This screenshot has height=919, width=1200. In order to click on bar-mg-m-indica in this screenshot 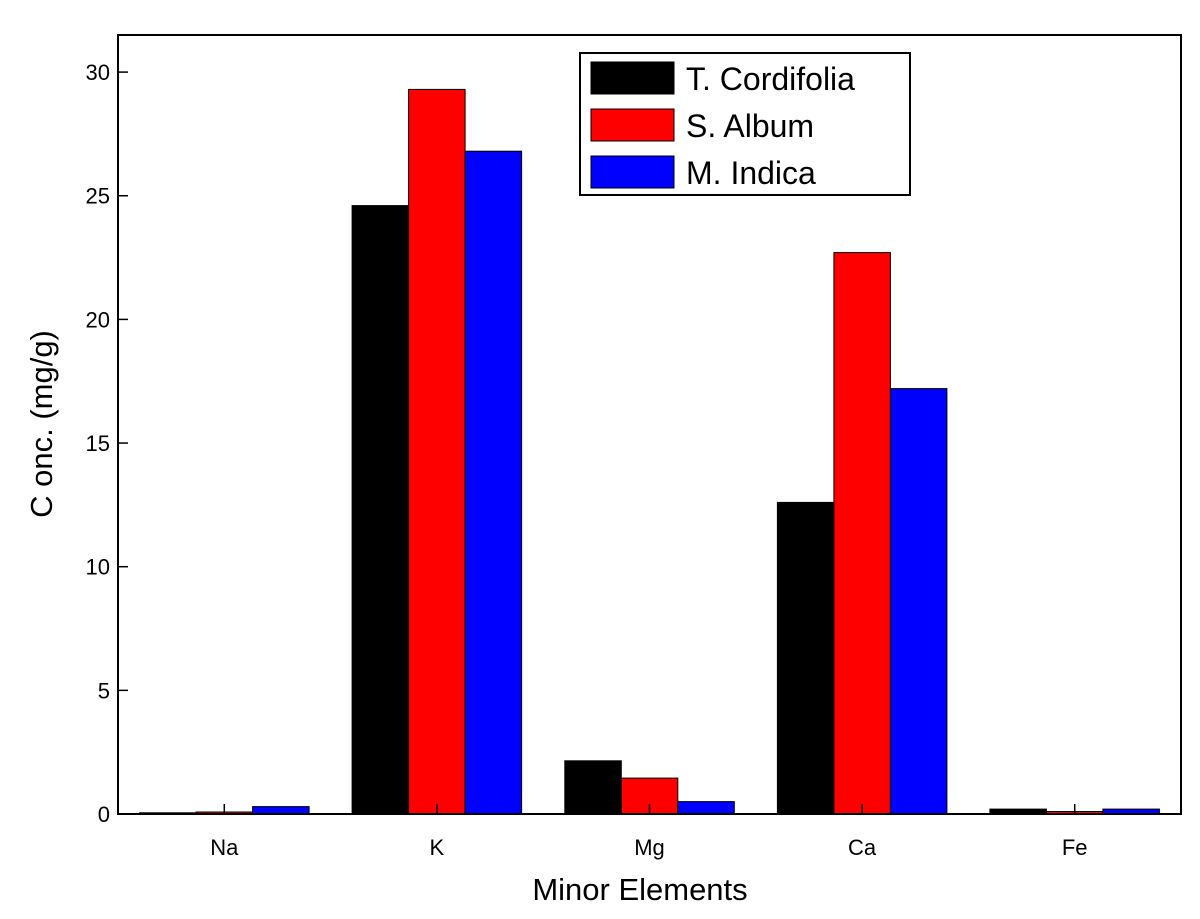, I will do `click(706, 808)`.